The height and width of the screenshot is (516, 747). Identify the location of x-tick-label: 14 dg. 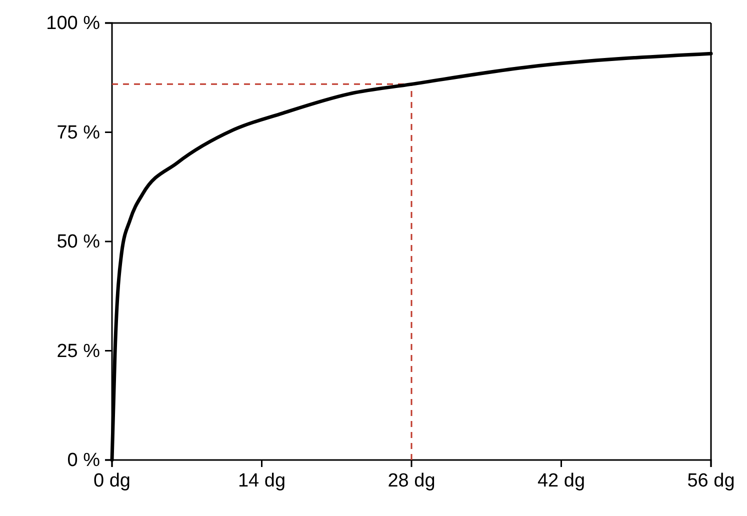
(262, 481).